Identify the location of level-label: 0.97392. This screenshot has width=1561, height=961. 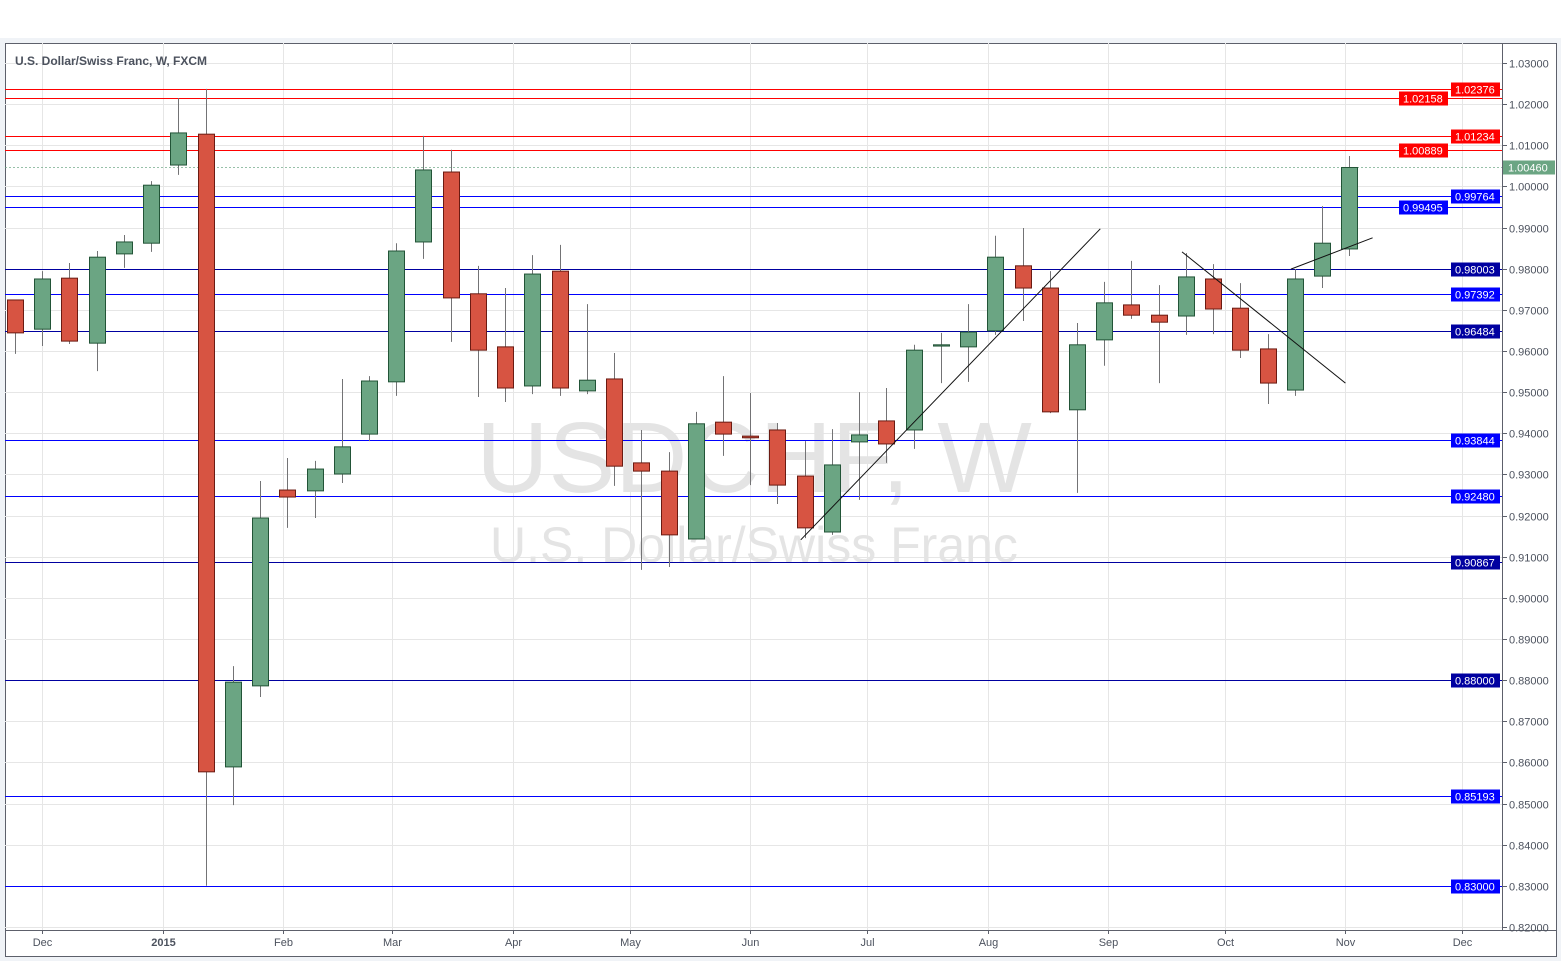
(1475, 296).